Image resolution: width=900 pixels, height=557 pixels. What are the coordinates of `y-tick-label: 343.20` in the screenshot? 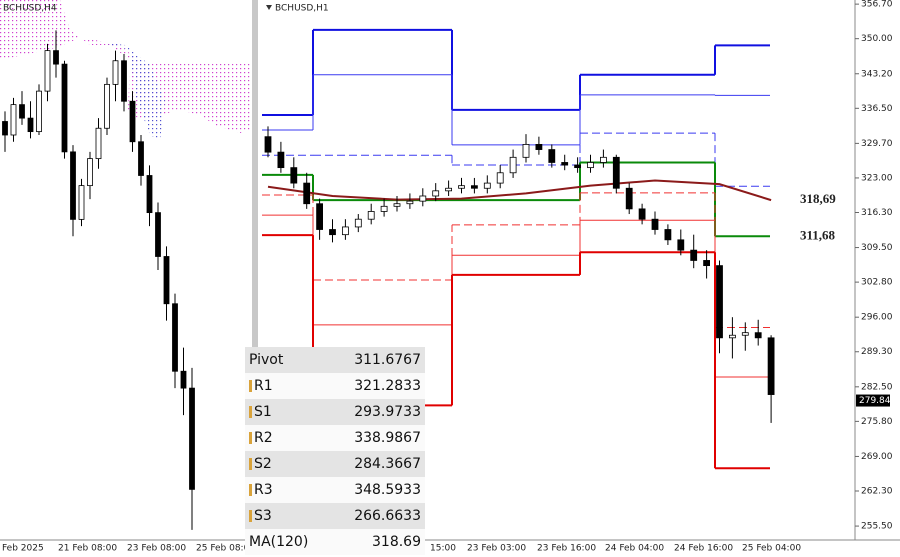 It's located at (877, 74).